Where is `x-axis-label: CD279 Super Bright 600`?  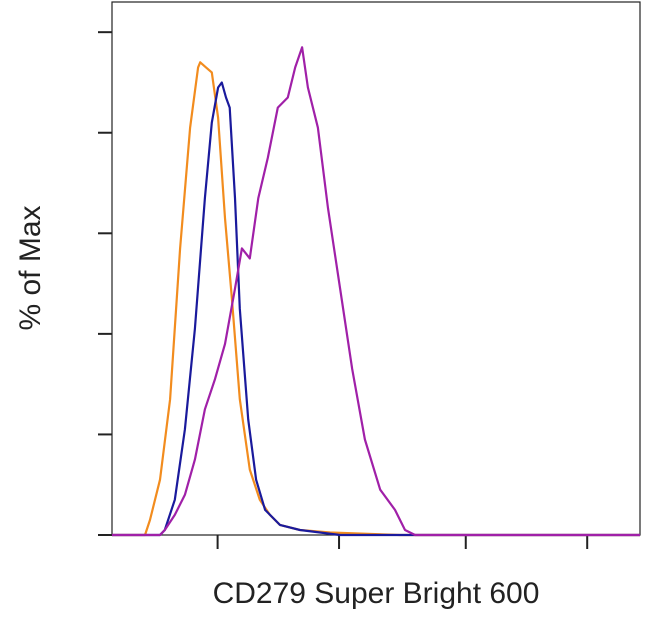 x-axis-label: CD279 Super Bright 600 is located at coordinates (376, 593).